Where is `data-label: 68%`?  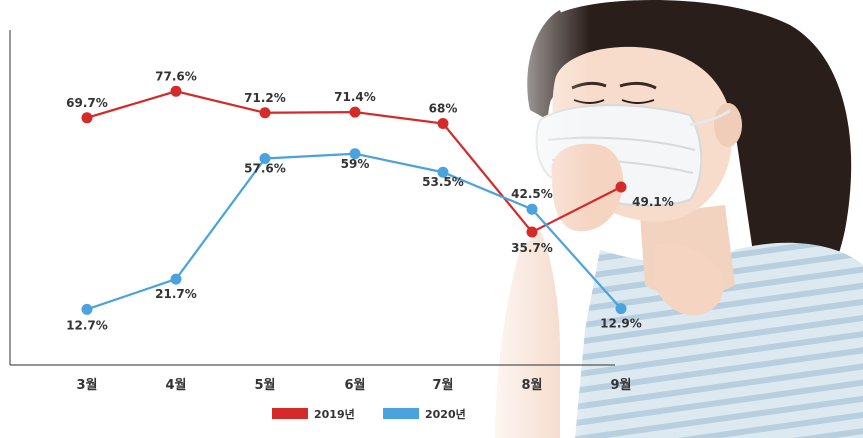 data-label: 68% is located at coordinates (443, 109).